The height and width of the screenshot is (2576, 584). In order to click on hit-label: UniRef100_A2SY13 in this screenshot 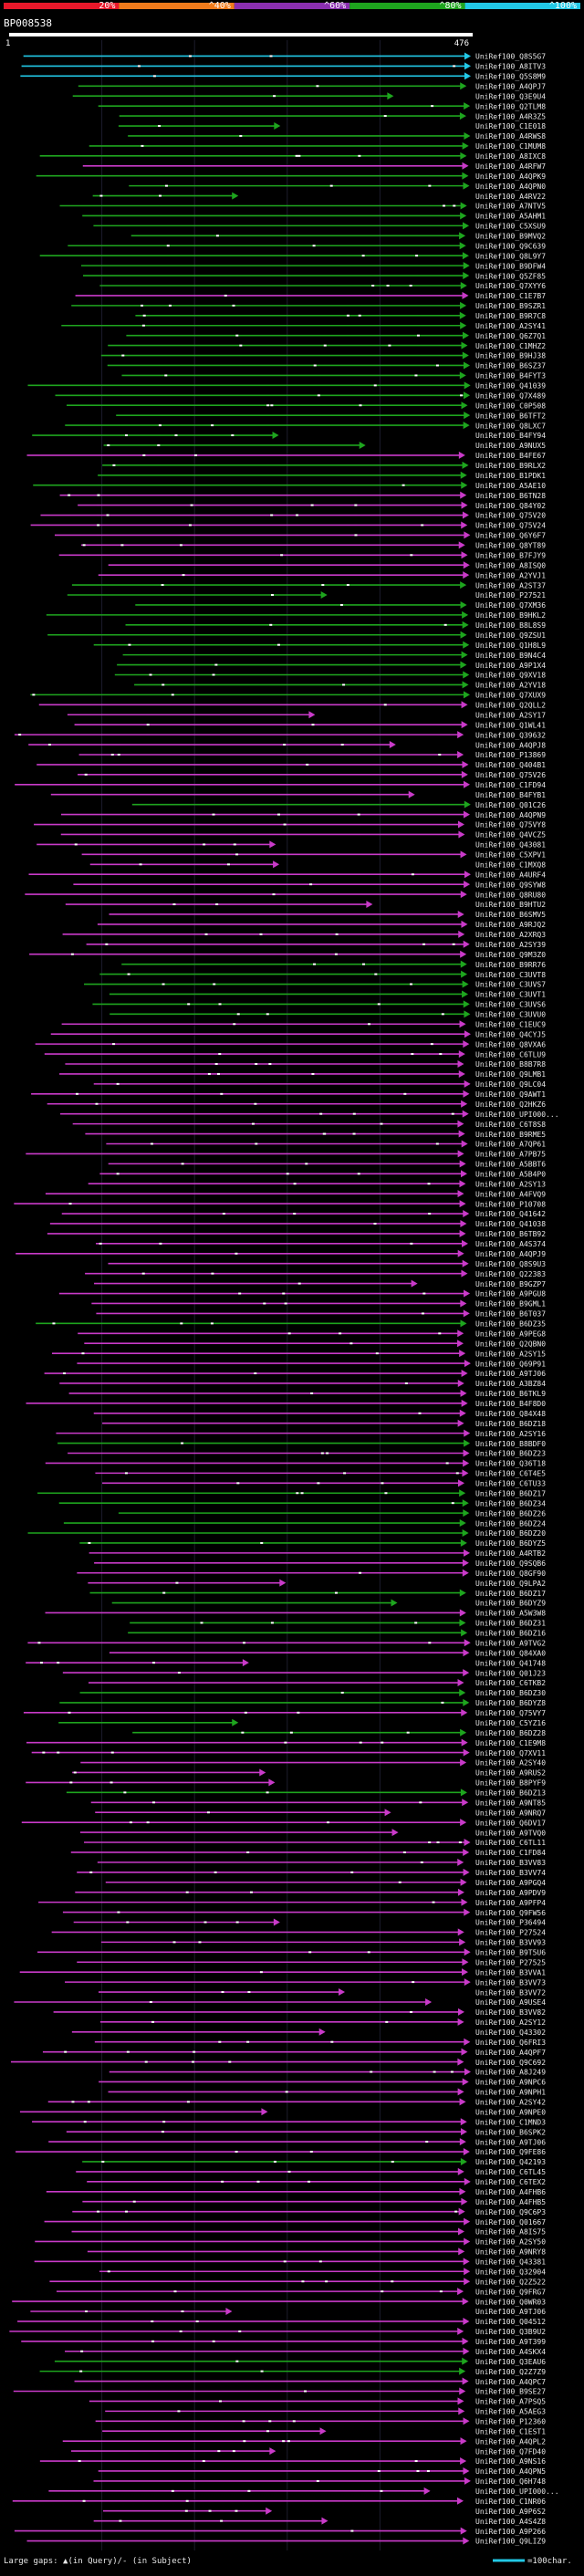, I will do `click(510, 1184)`.